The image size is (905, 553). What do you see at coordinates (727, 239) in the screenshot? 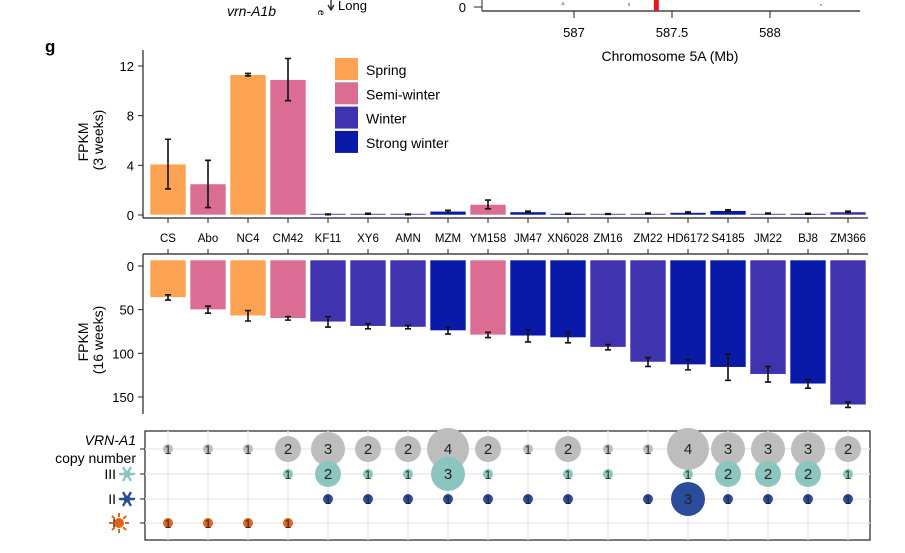
I see `x-tick-label: S4185` at bounding box center [727, 239].